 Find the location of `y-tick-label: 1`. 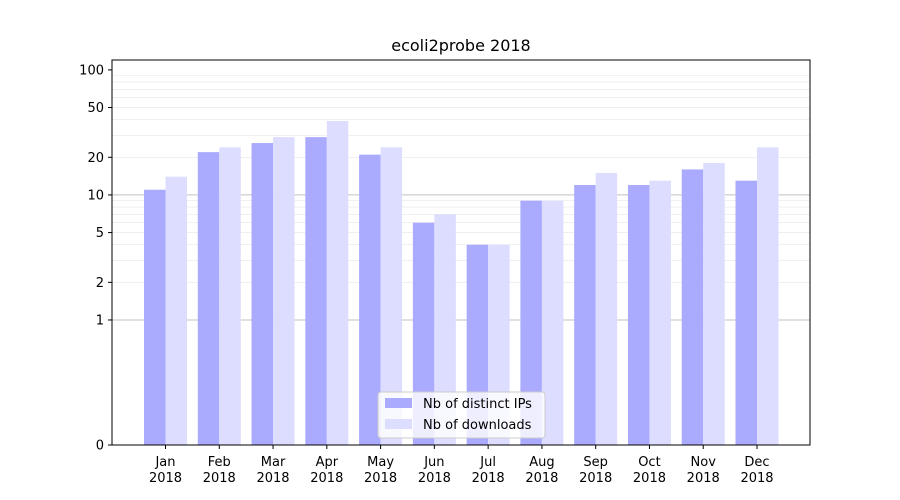

y-tick-label: 1 is located at coordinates (100, 320).